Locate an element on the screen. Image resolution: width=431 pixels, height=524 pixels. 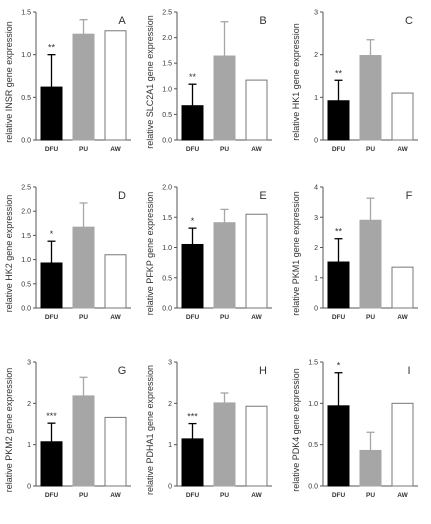
y-axis-label: relative PFKP gene expression is located at coordinates (150, 253).